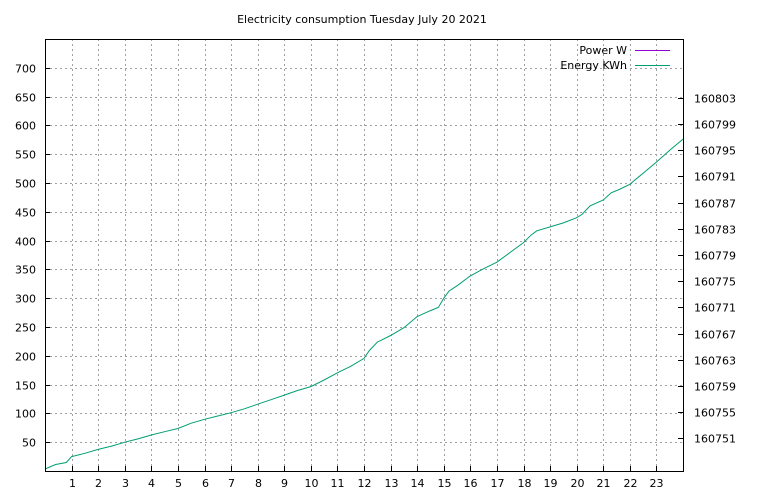 This screenshot has height=500, width=768. I want to click on y-tick-label: 100, so click(25, 414).